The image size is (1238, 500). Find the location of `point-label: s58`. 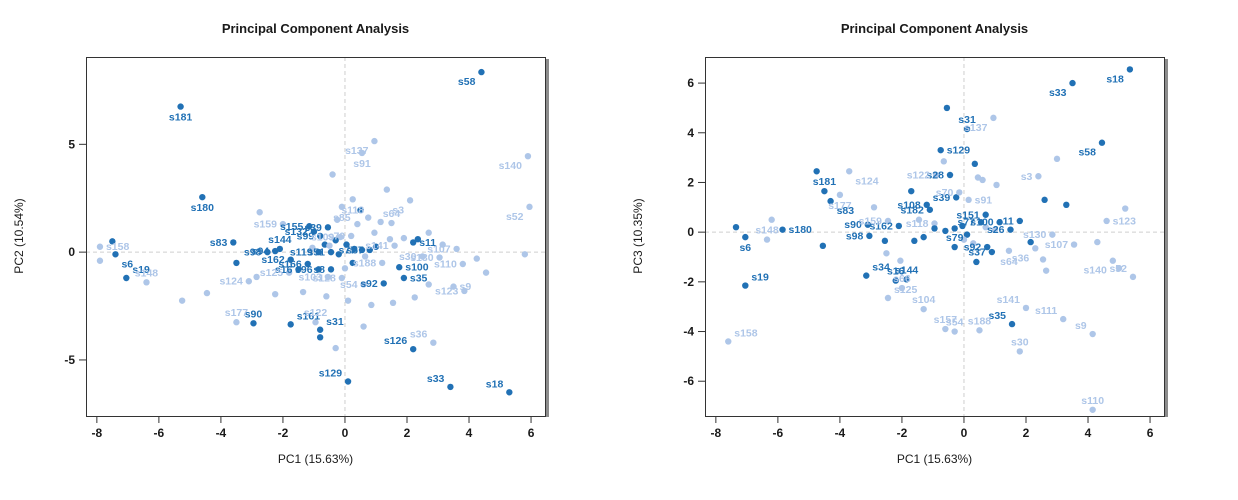

point-label: s58 is located at coordinates (1087, 153).